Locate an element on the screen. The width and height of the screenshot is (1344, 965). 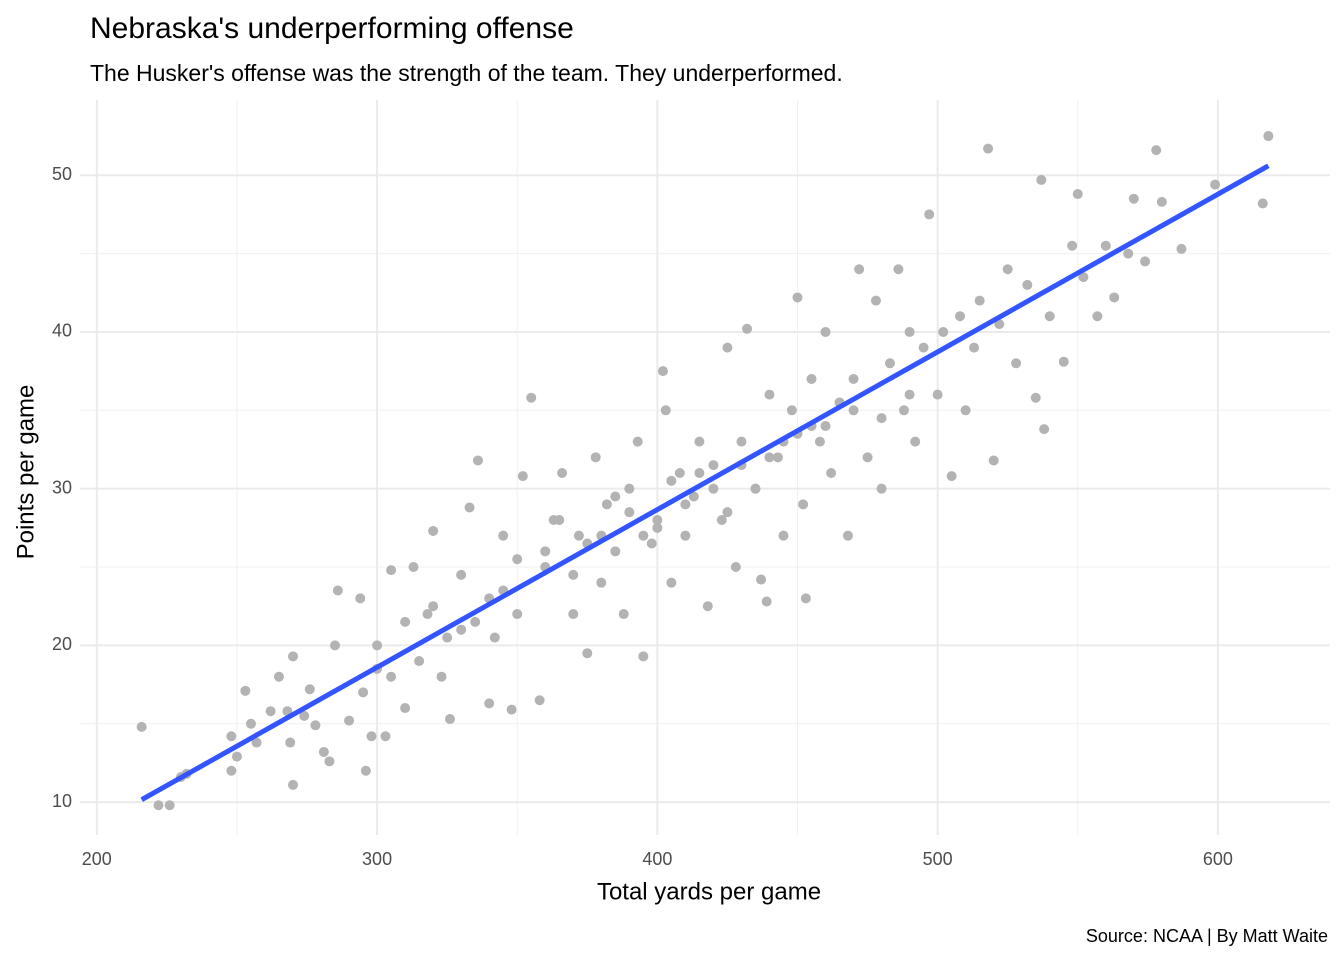
y-tick-label: 20 is located at coordinates (62, 644).